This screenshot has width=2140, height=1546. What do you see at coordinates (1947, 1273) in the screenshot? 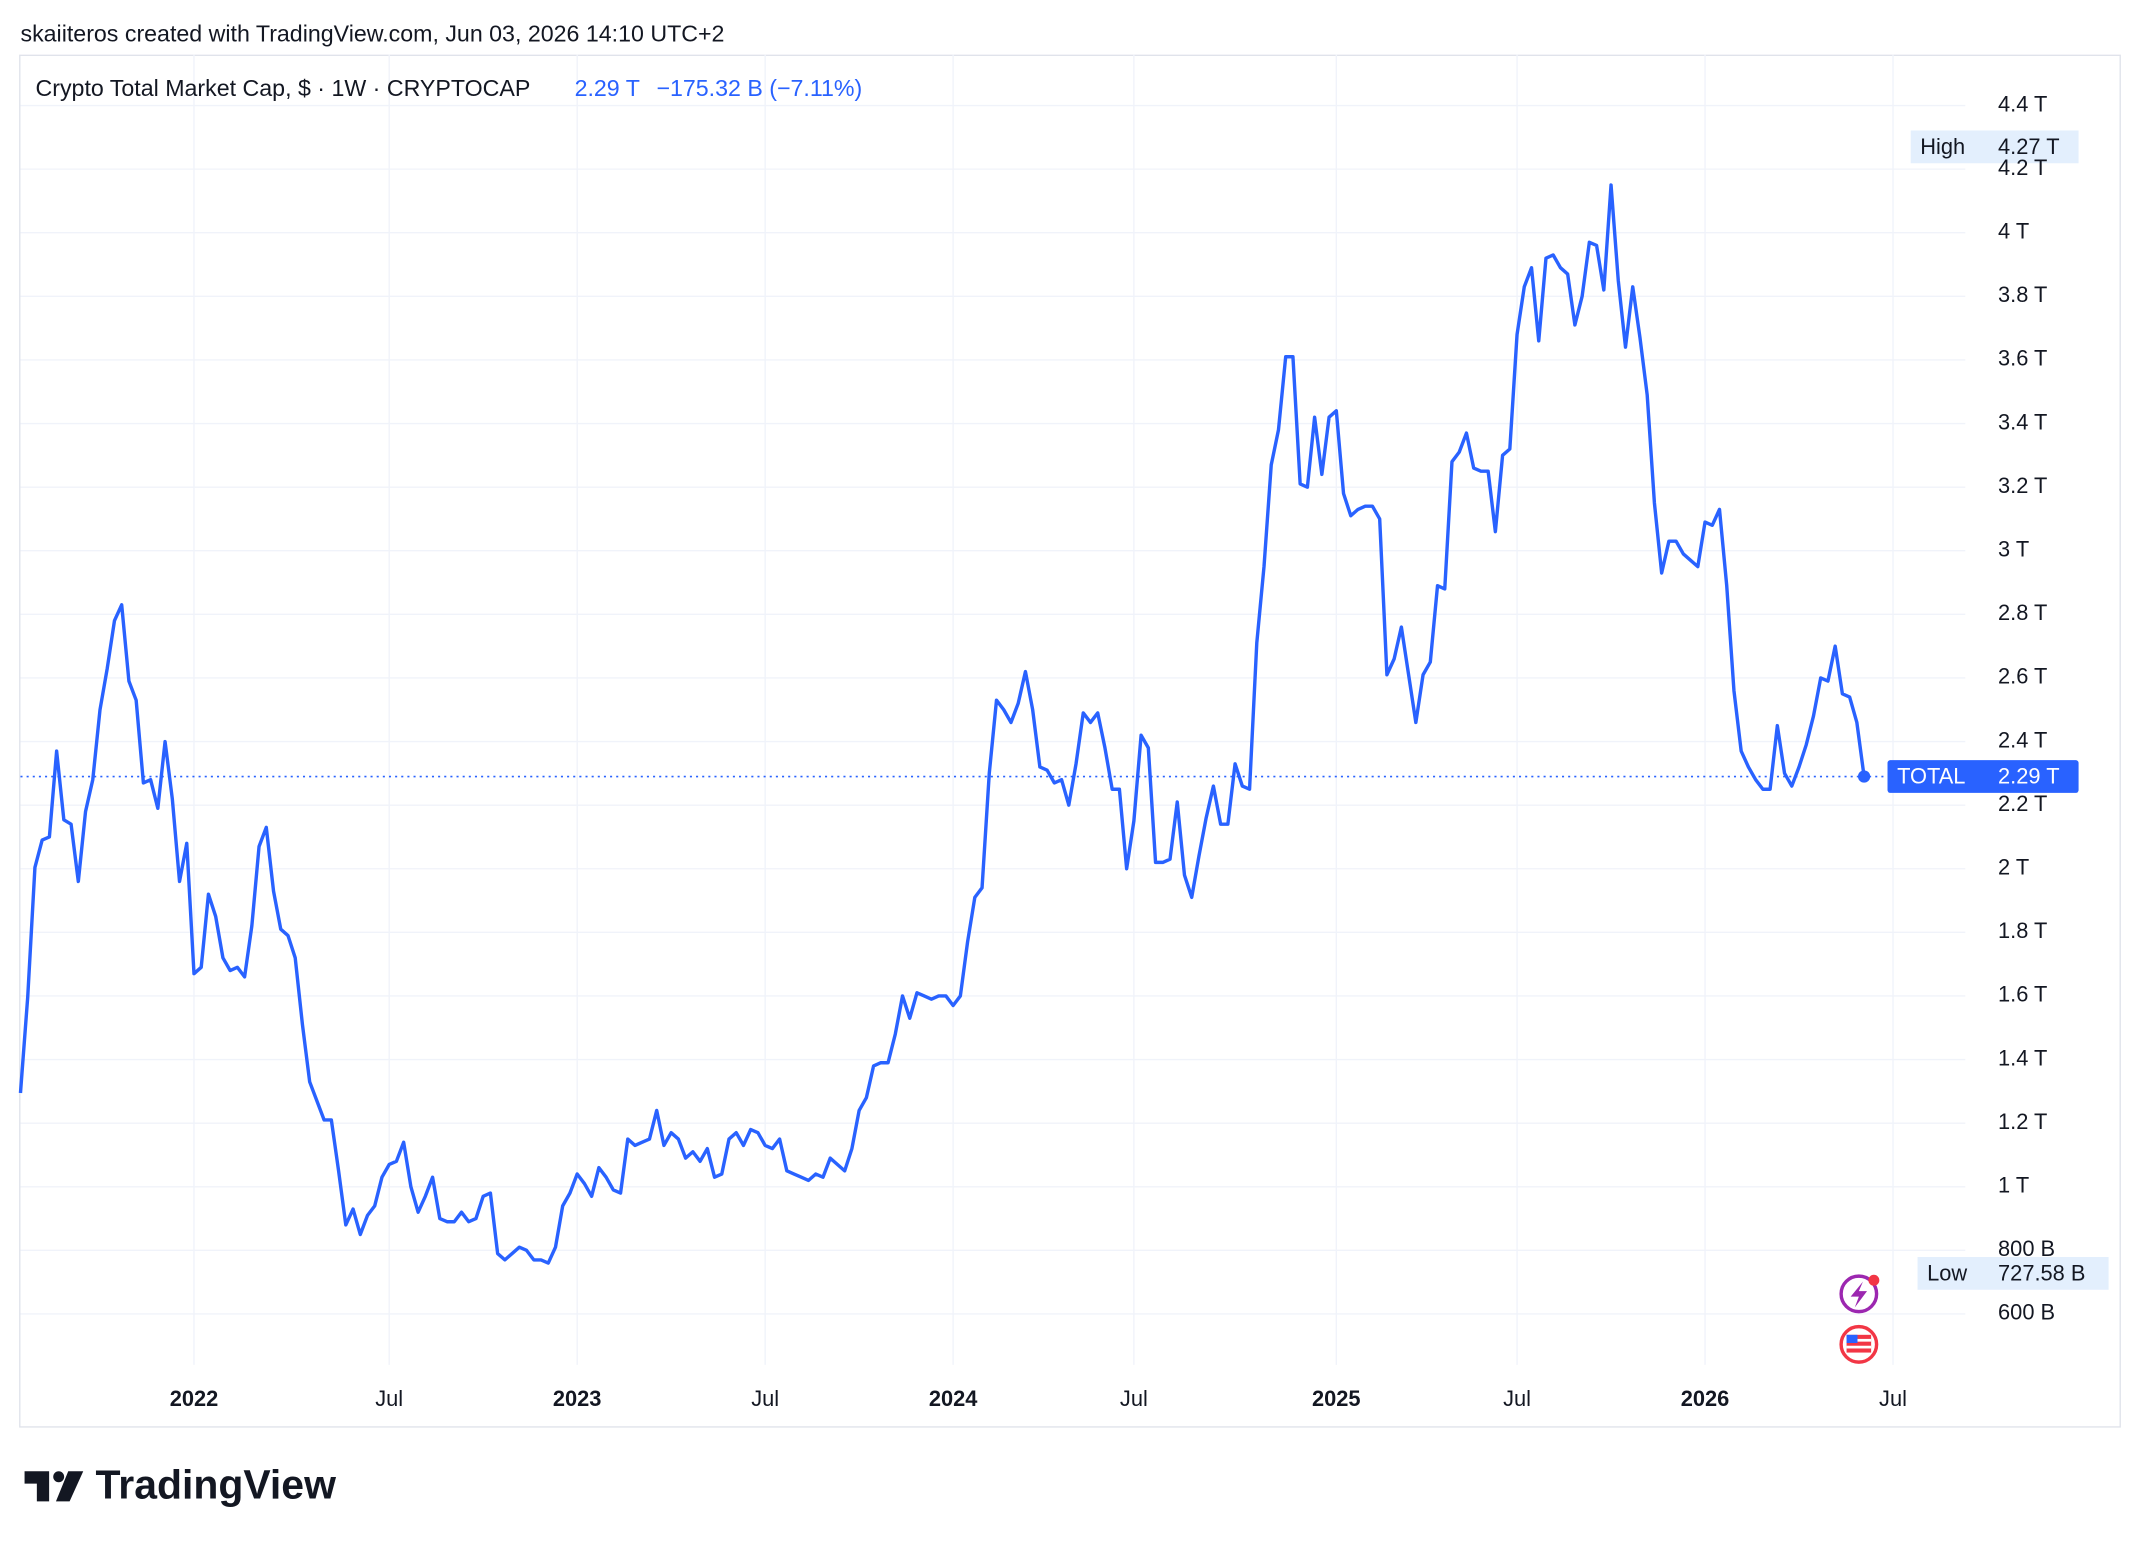
I see `low-name: Low` at bounding box center [1947, 1273].